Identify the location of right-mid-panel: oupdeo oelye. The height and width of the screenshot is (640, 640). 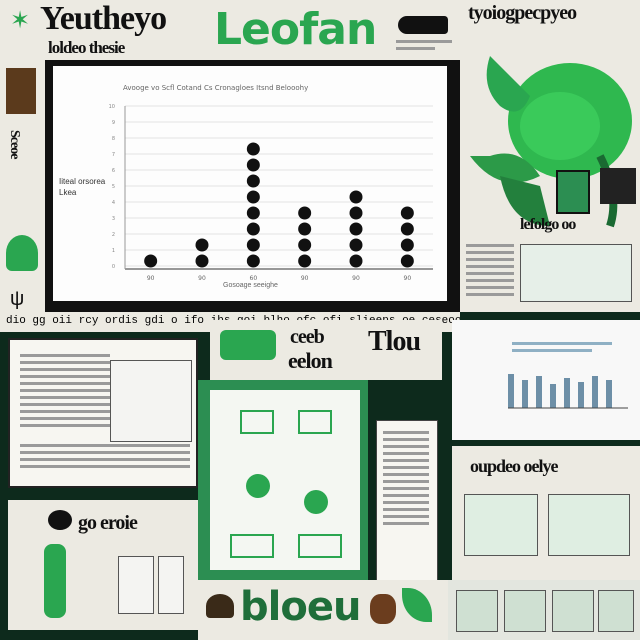
(546, 513).